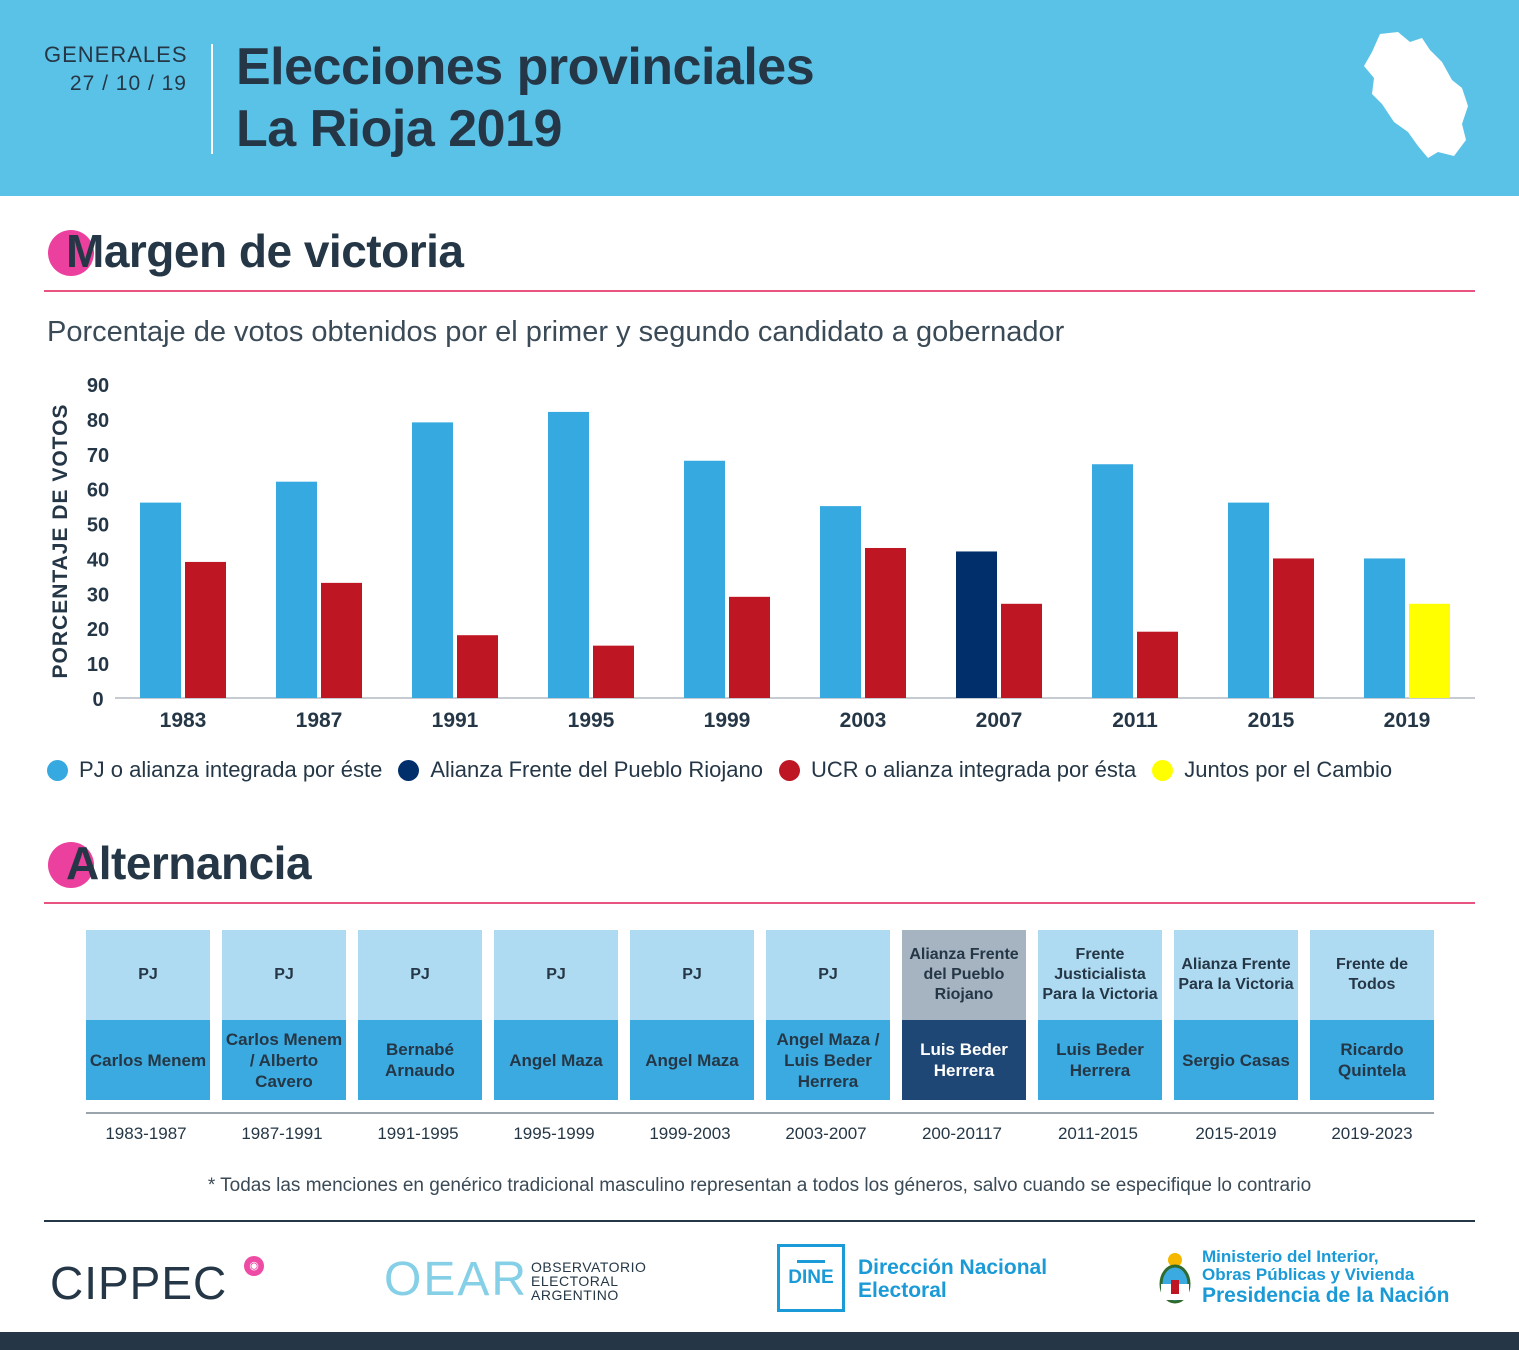 This screenshot has width=1519, height=1350. I want to click on x-tick-label: 2007, so click(999, 720).